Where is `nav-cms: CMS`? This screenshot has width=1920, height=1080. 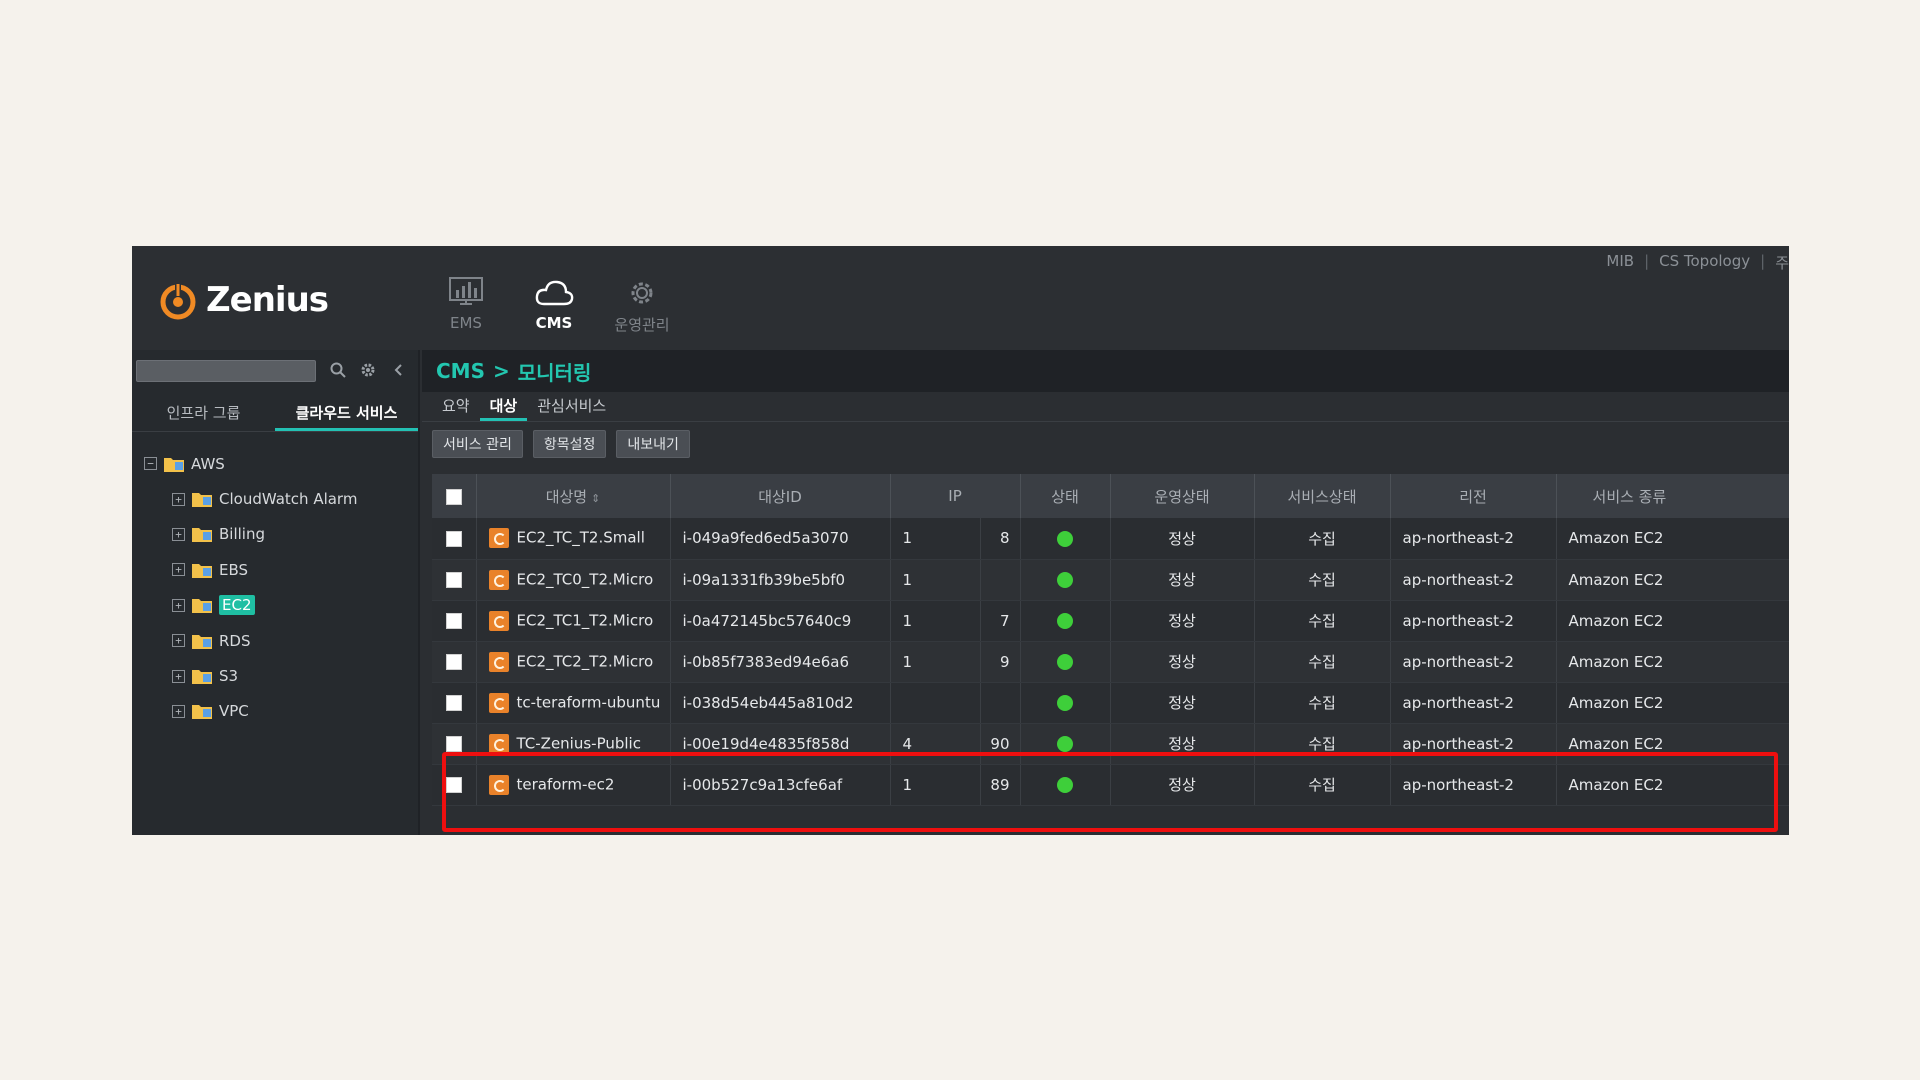 nav-cms: CMS is located at coordinates (554, 305).